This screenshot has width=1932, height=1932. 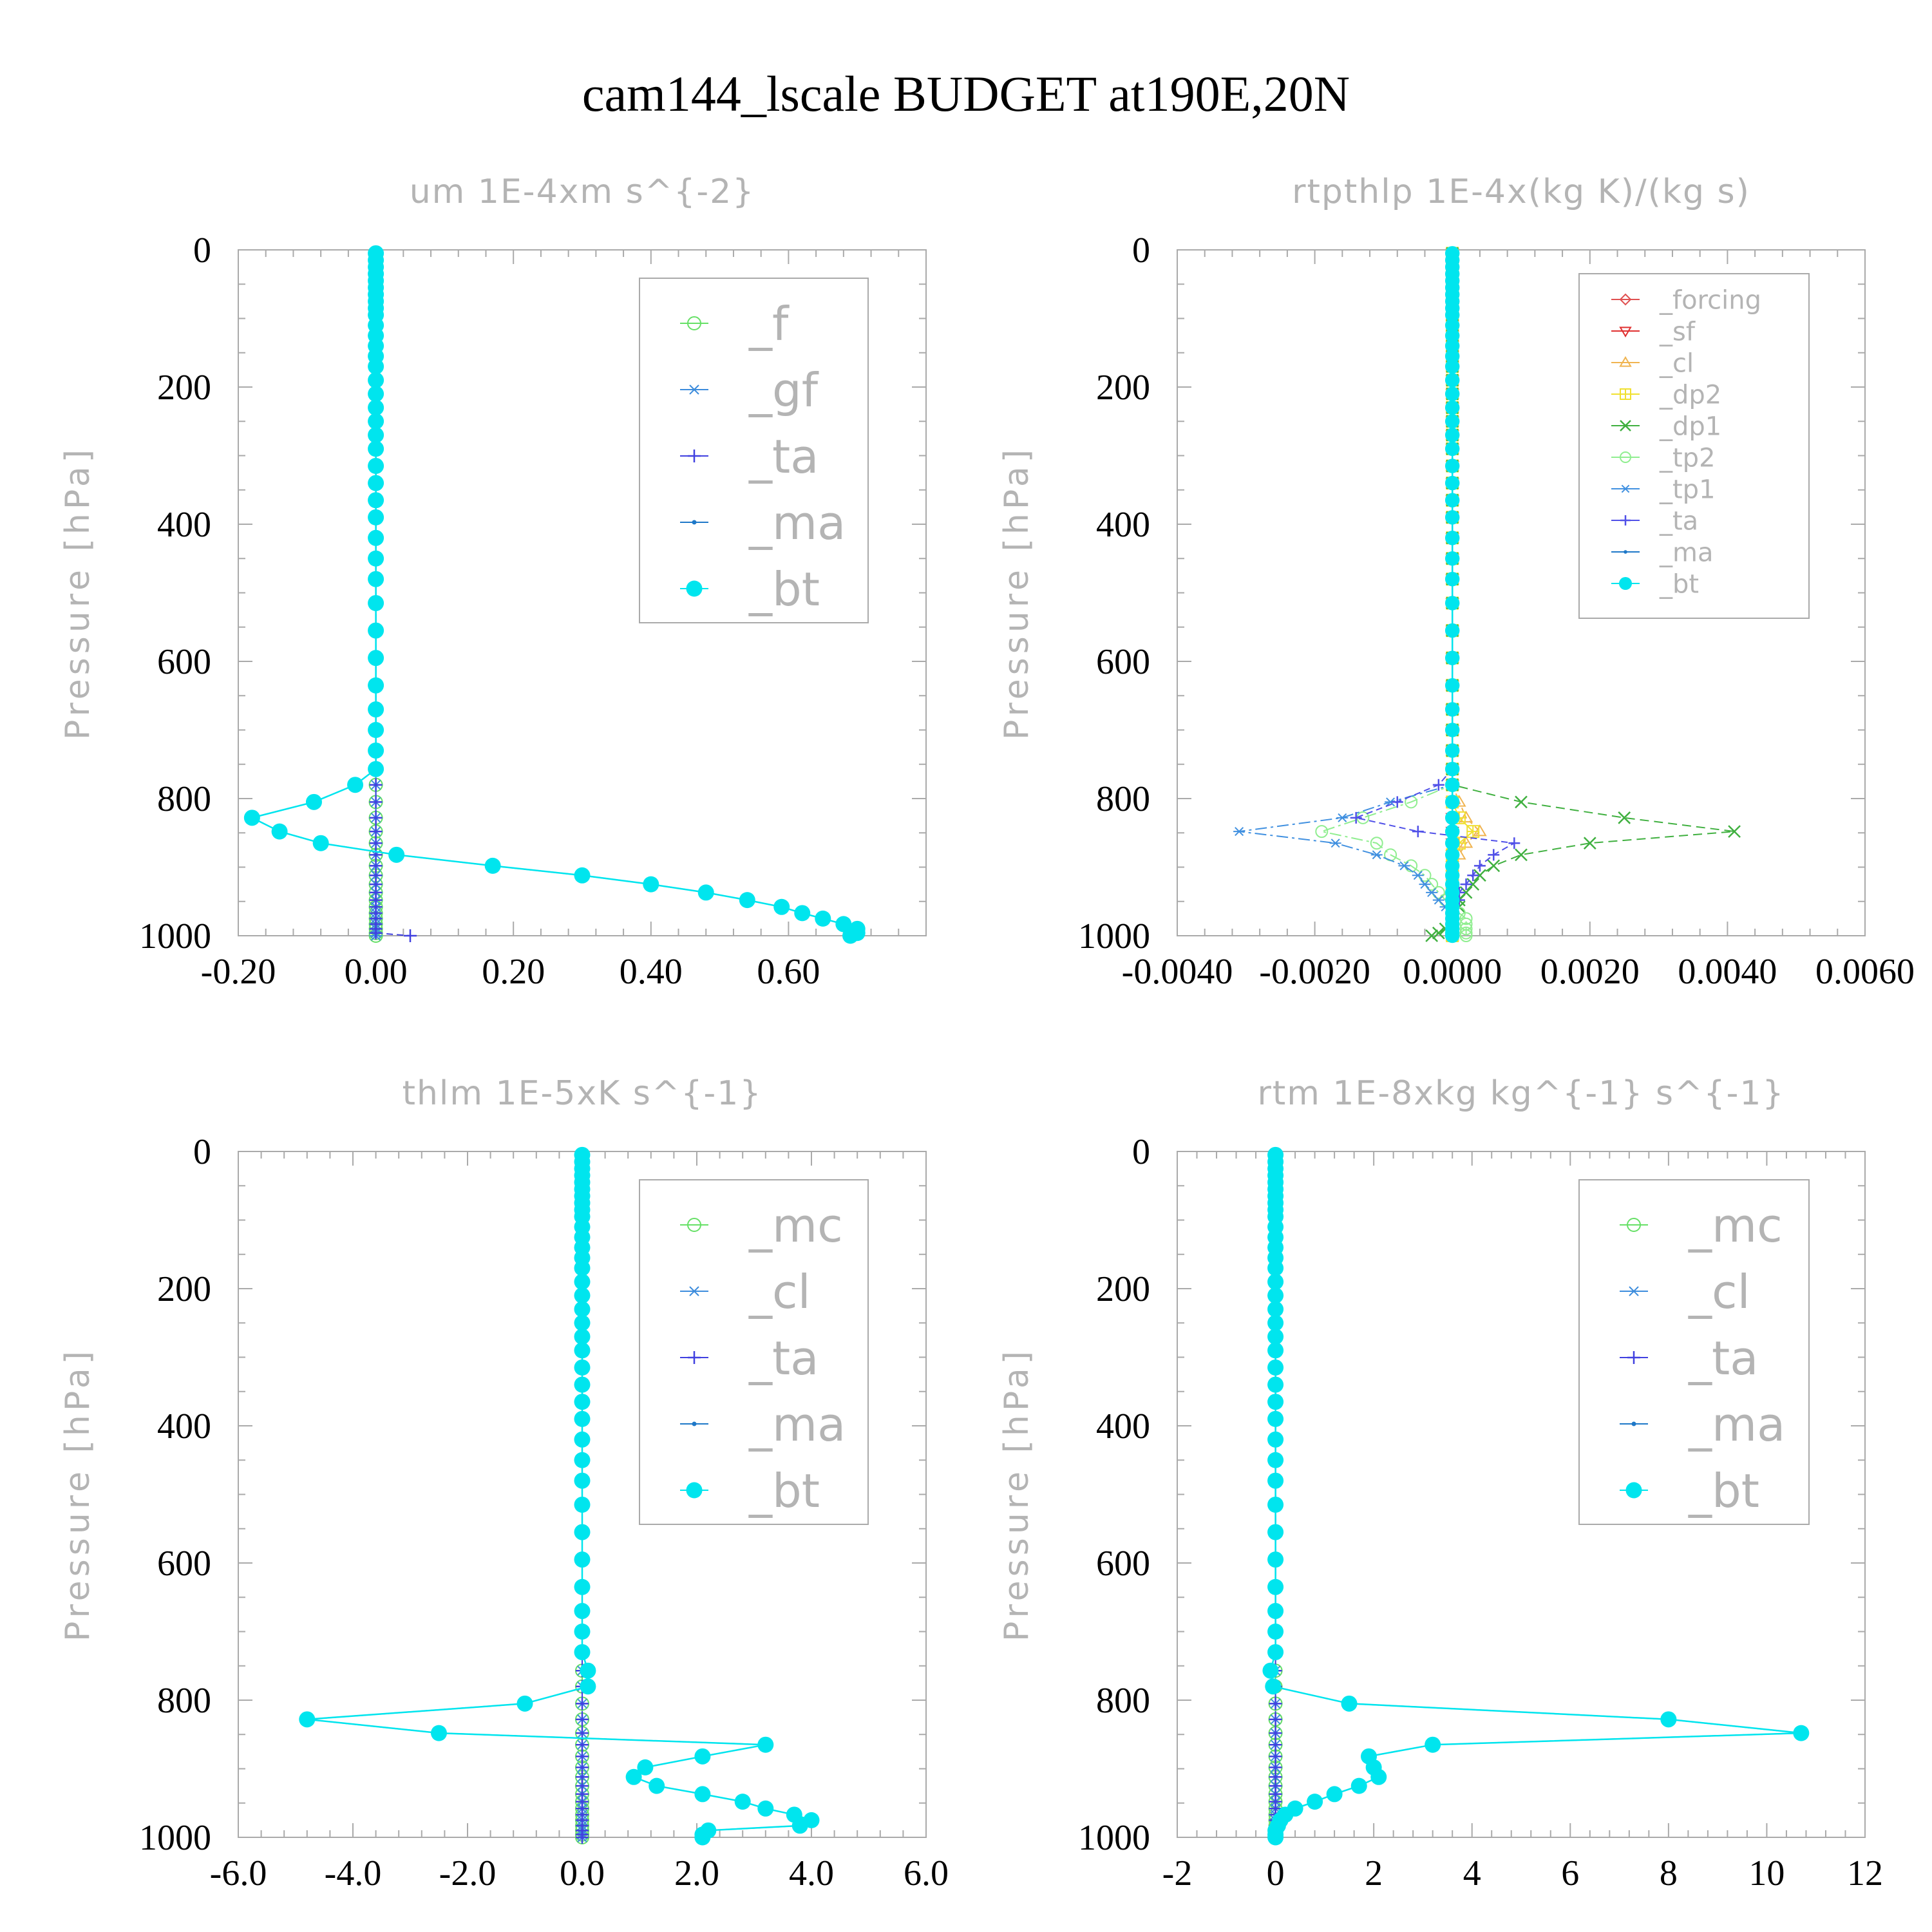 I want to click on x-tick-label: 10, so click(x=1766, y=1873).